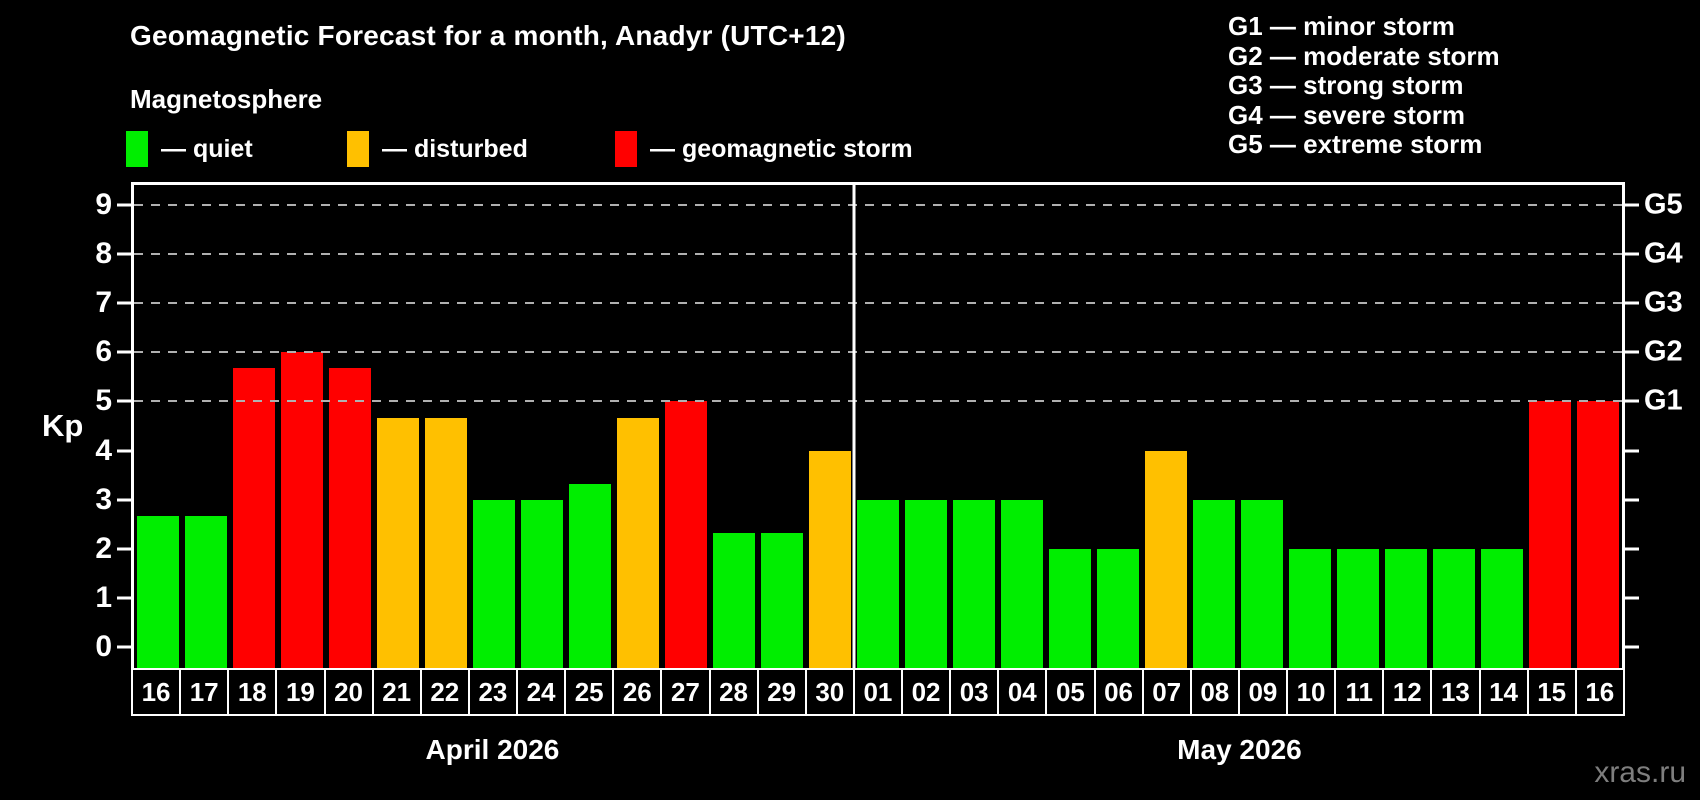 This screenshot has height=800, width=1700. Describe the element at coordinates (395, 692) in the screenshot. I see `day-label: 21` at that location.